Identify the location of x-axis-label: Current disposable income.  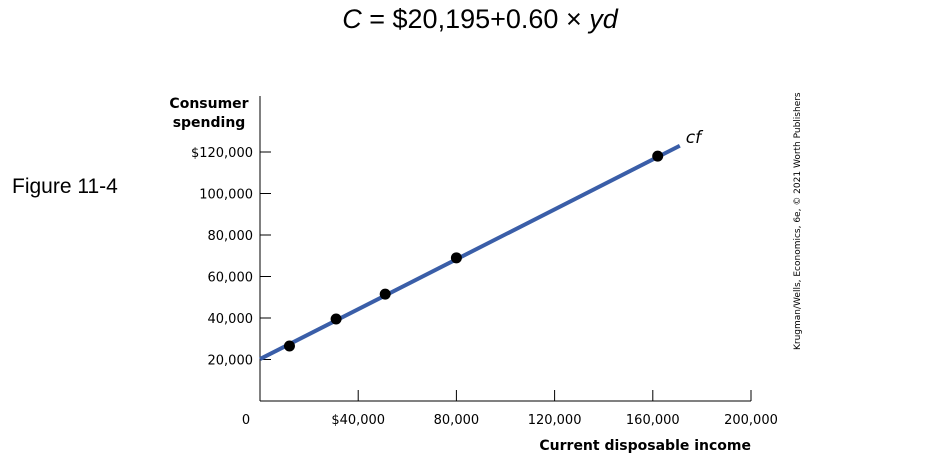
(645, 446).